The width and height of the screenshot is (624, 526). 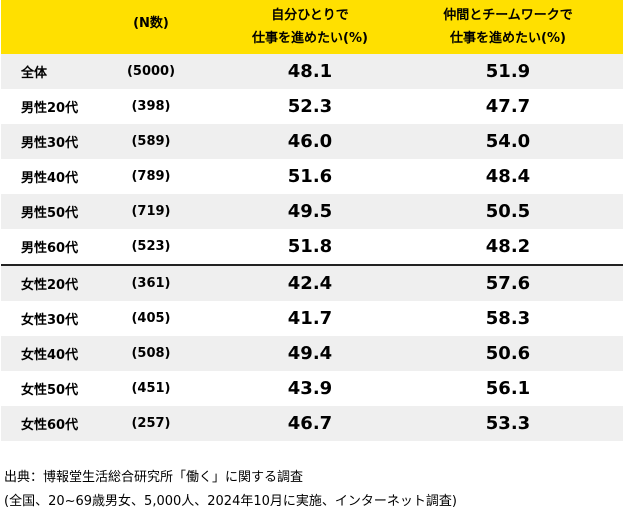 What do you see at coordinates (508, 353) in the screenshot?
I see `row-team-value: 50.6` at bounding box center [508, 353].